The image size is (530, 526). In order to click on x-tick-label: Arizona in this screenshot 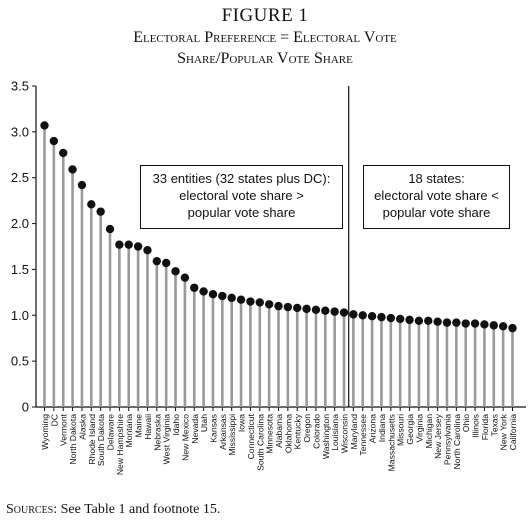, I will do `click(373, 428)`.